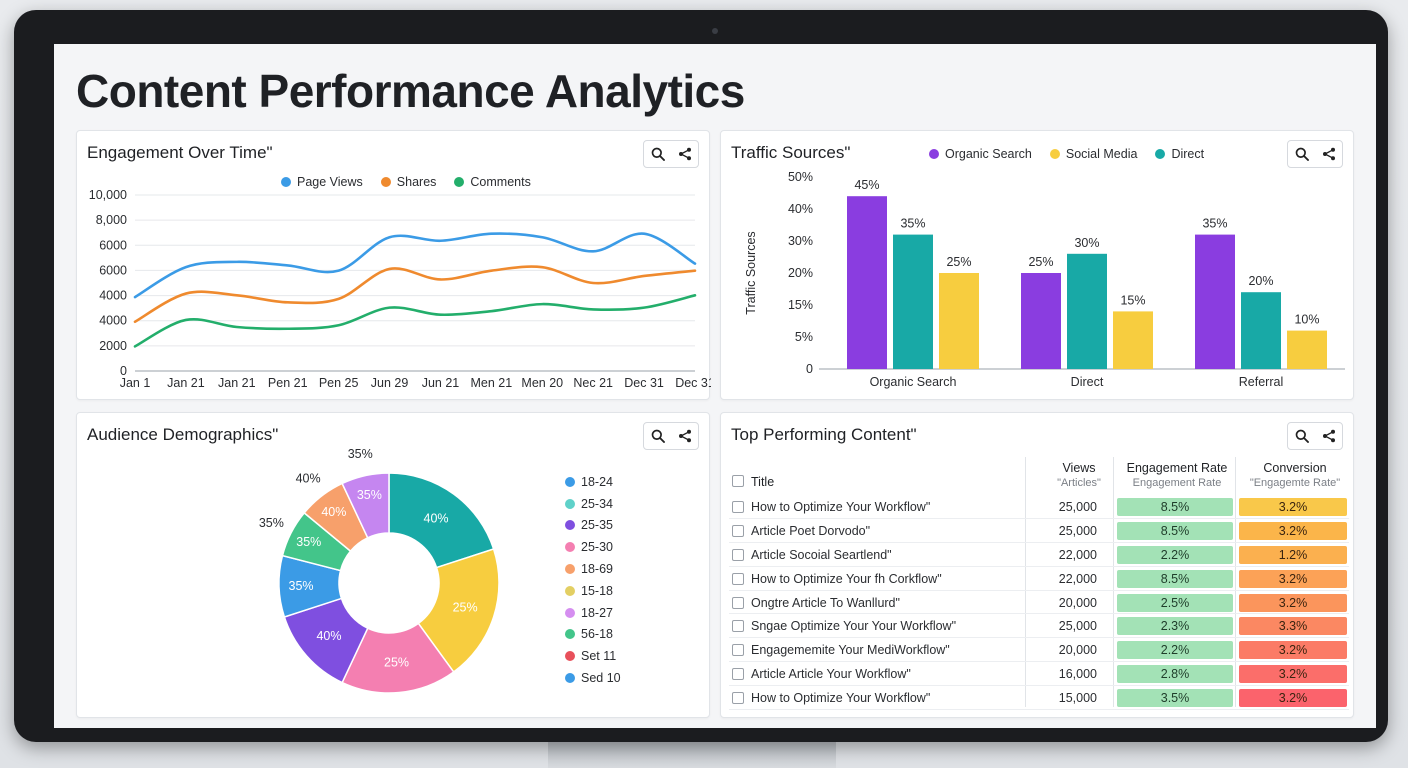 This screenshot has height=768, width=1408. I want to click on top-content-toolbar, so click(1315, 436).